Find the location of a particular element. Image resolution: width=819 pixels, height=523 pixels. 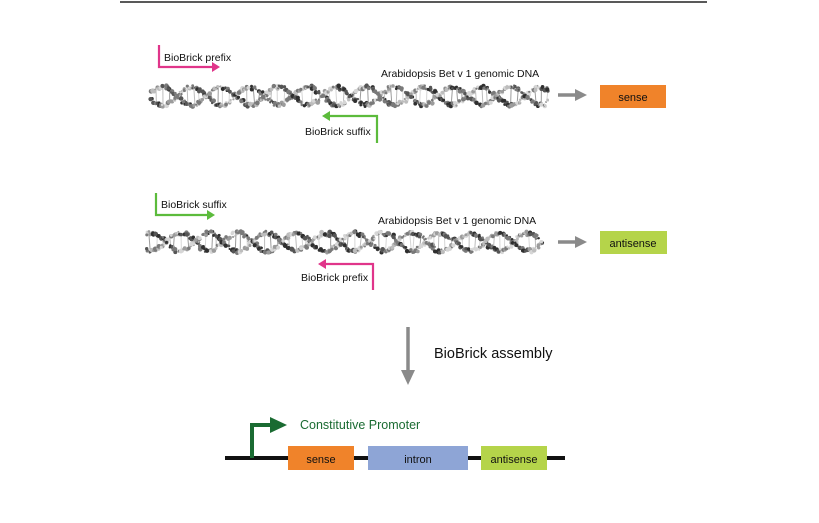

assembly-arrowhead is located at coordinates (408, 377).